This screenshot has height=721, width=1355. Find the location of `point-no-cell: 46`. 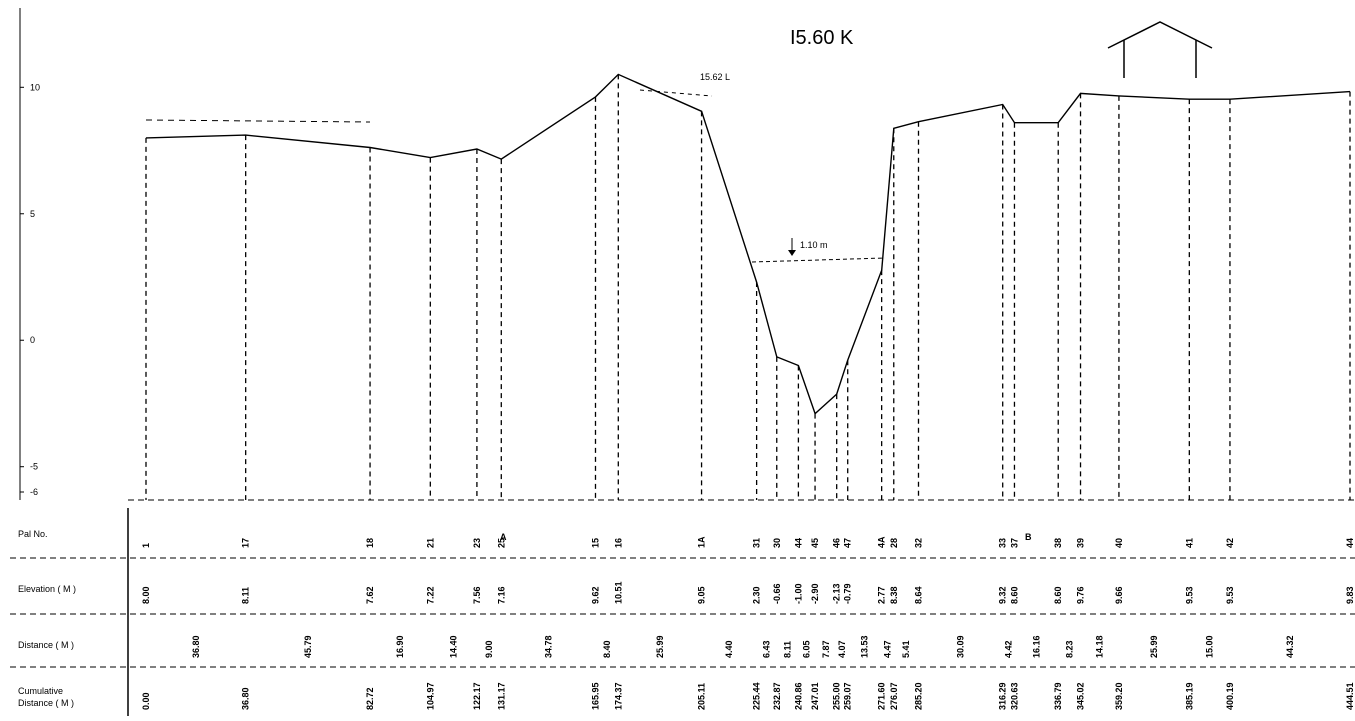

point-no-cell: 46 is located at coordinates (837, 543).